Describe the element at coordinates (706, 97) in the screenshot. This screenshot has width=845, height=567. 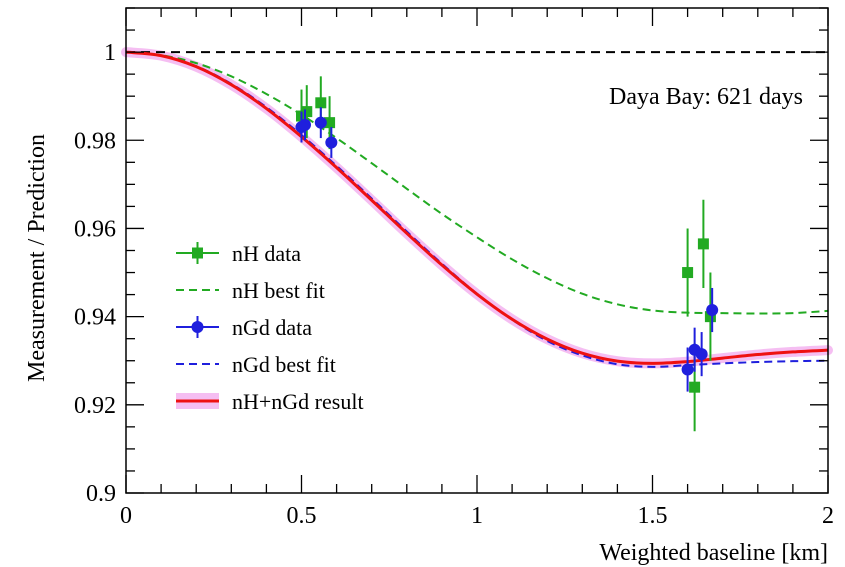
I see `plot-annotation: Daya Bay: 621 days` at that location.